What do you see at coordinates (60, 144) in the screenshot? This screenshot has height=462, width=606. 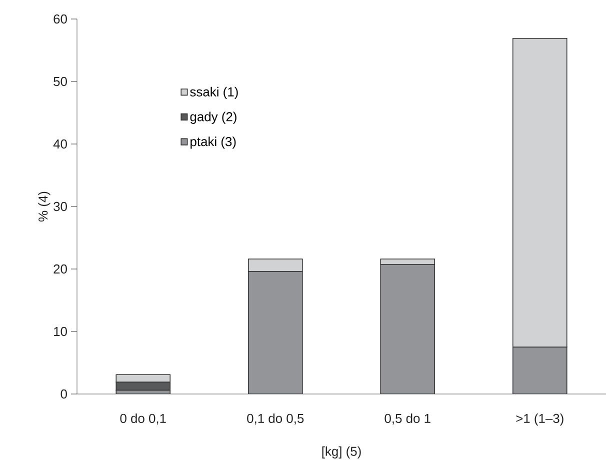 I see `y-tick-label: 40` at bounding box center [60, 144].